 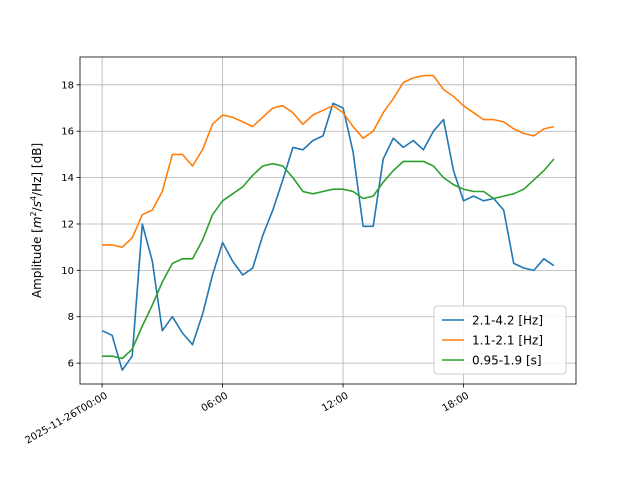 I want to click on legend-label: 2.1-4.2 [Hz], so click(x=507, y=321).